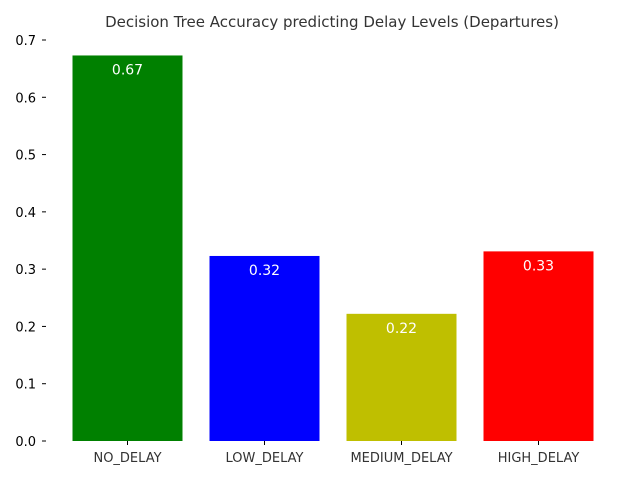 This screenshot has height=480, width=640. I want to click on bar-medium-delay, so click(401, 377).